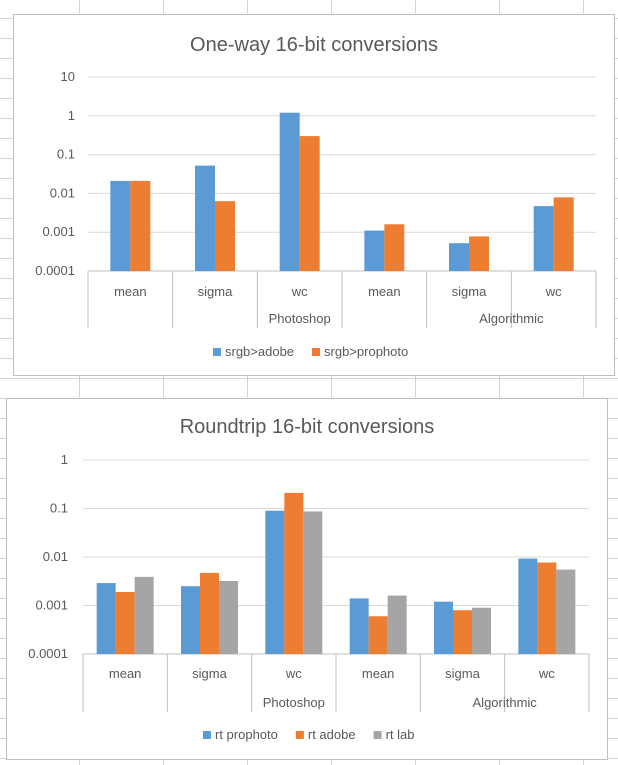 The width and height of the screenshot is (618, 765). What do you see at coordinates (259, 351) in the screenshot?
I see `legend-label: srgb>adobe` at bounding box center [259, 351].